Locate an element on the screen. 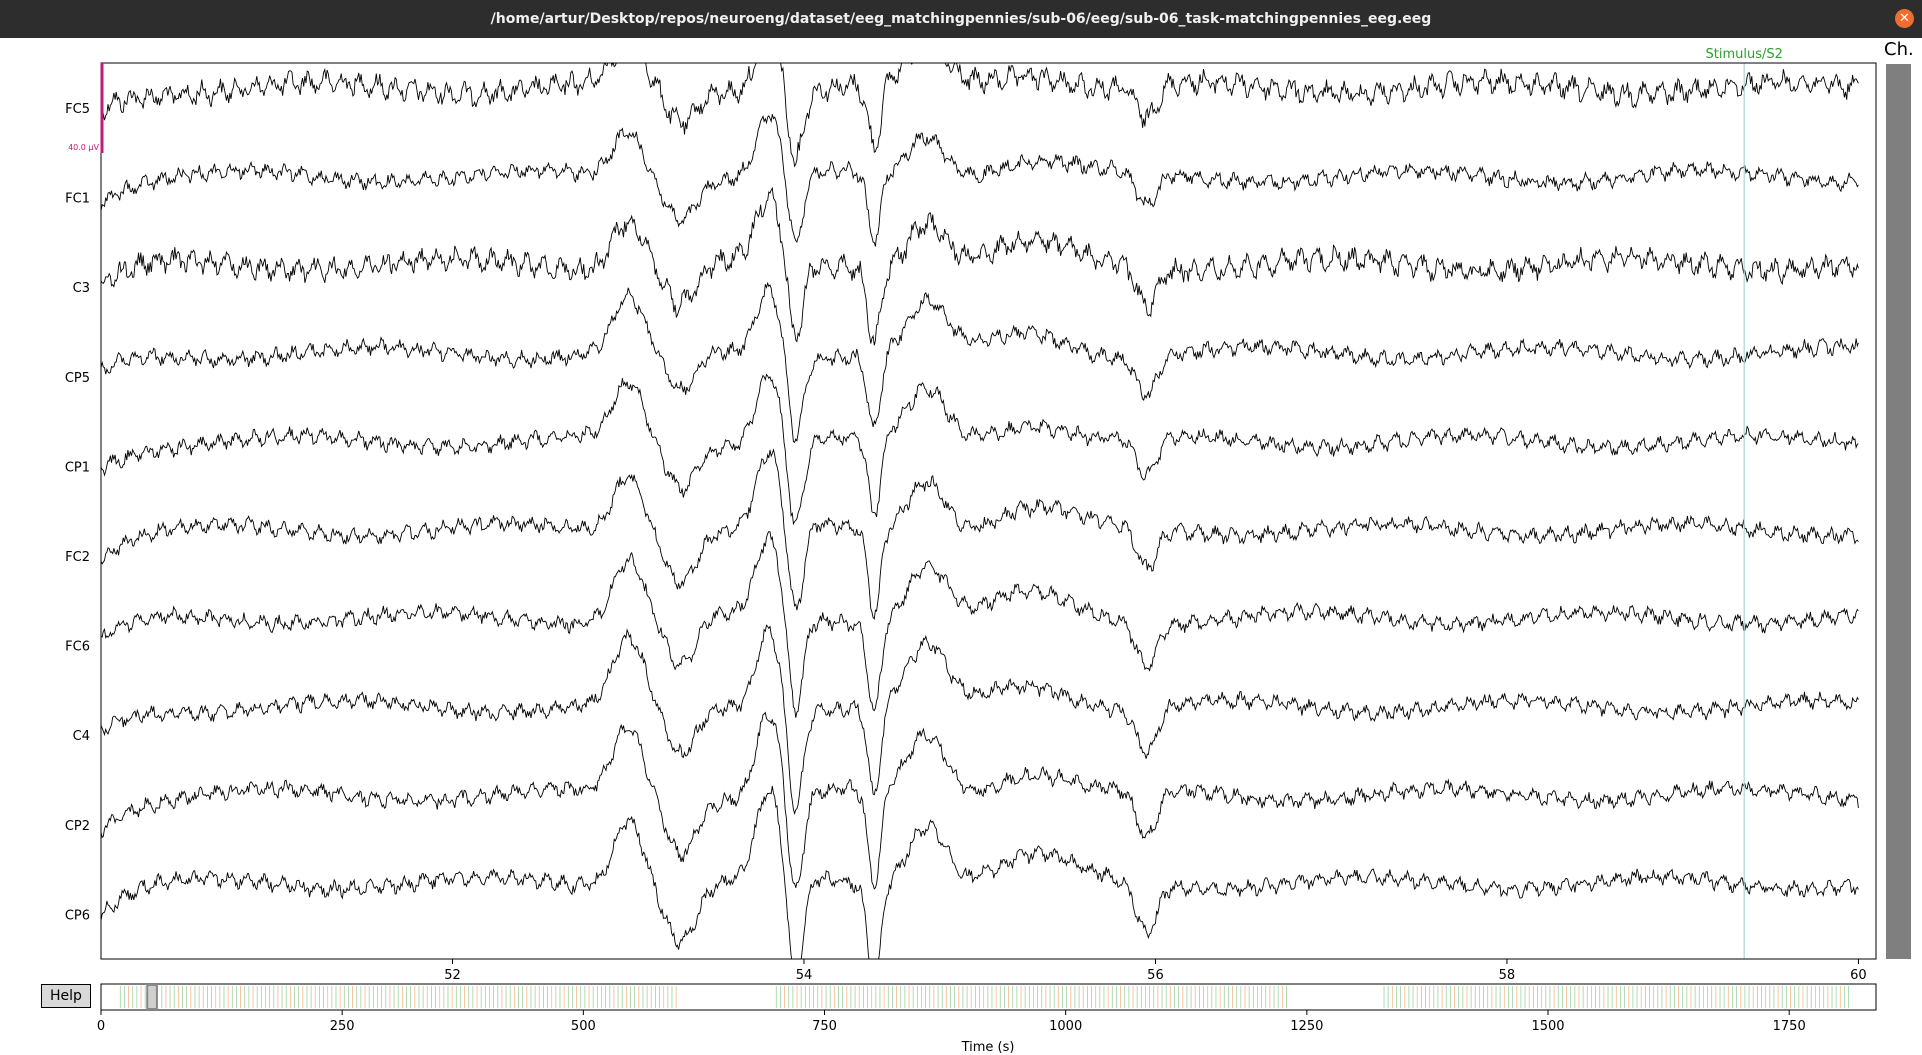 This screenshot has width=1922, height=1055. channel-label-cp2: CP2 is located at coordinates (77, 826).